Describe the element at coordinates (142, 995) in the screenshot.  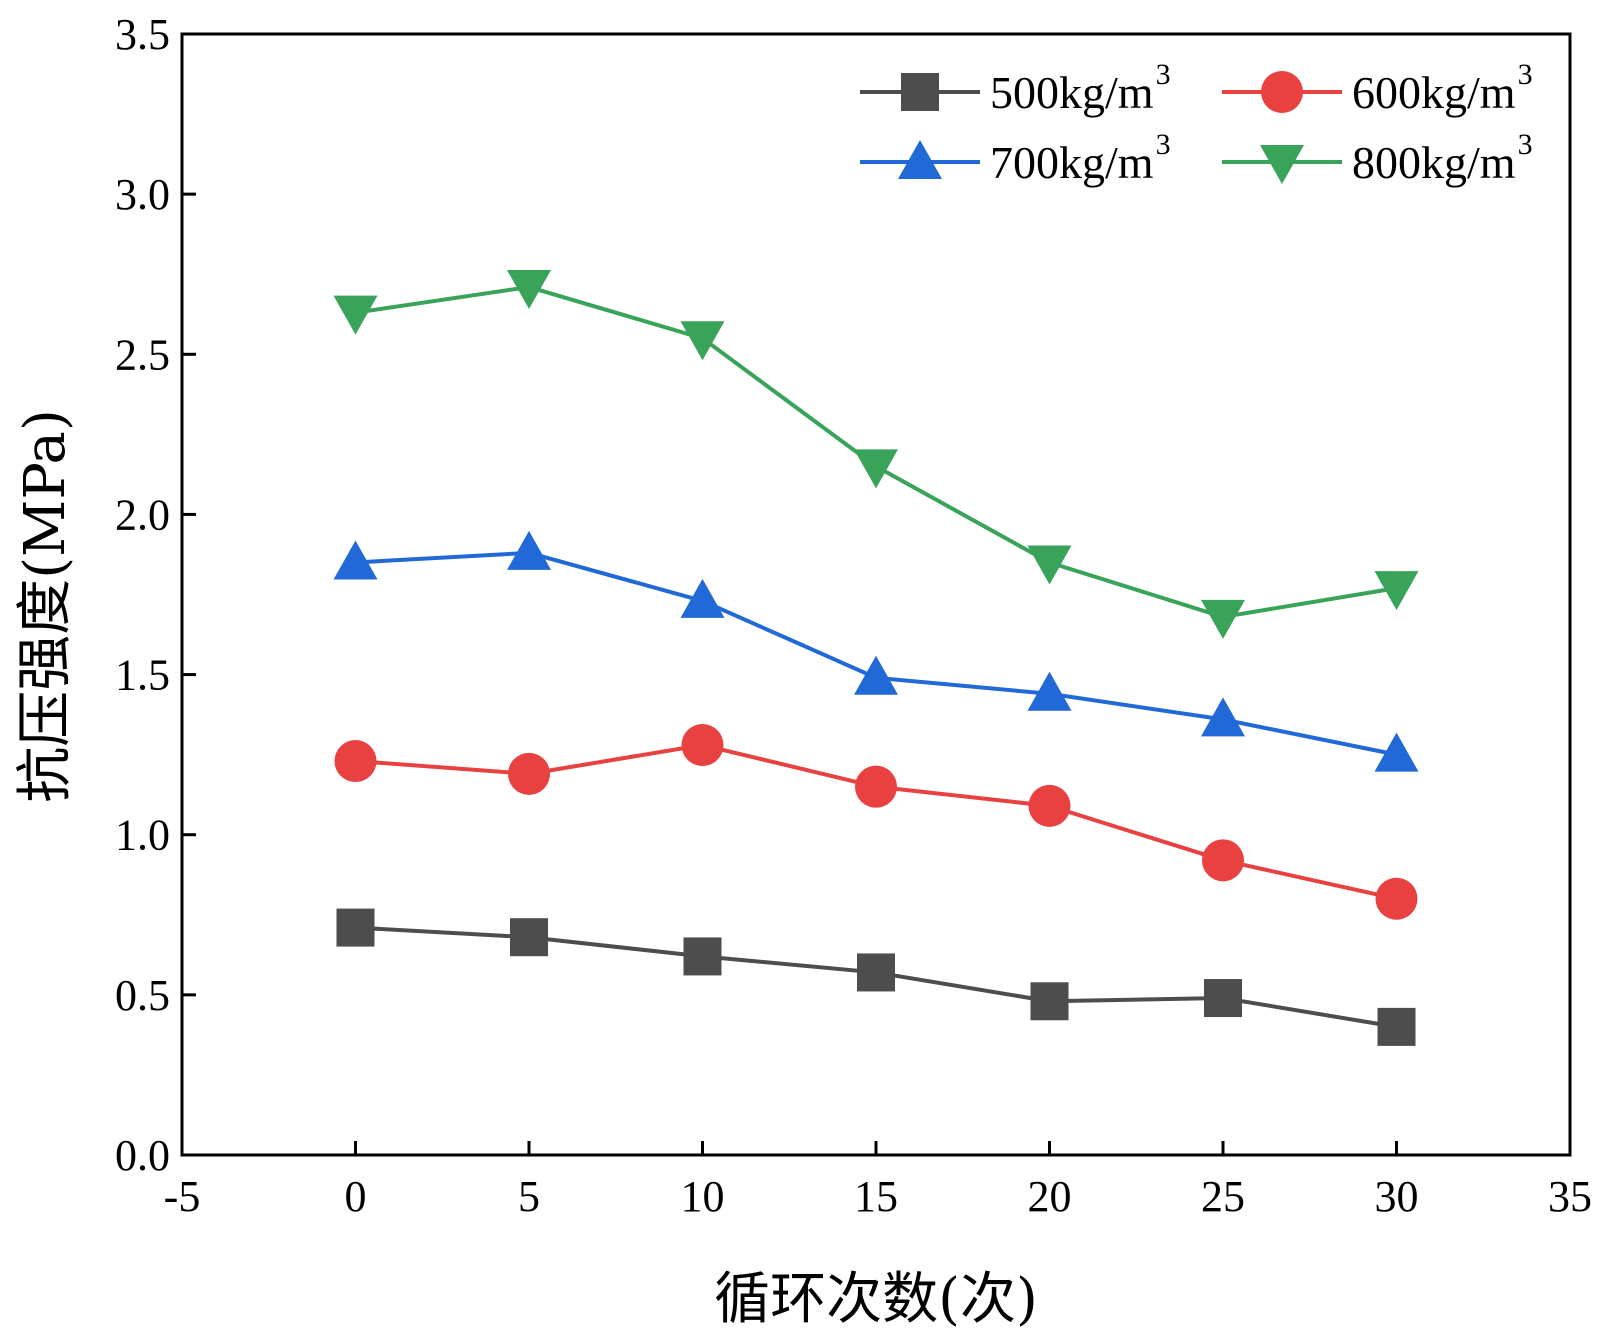
I see `y-tick-label: 0.5` at that location.